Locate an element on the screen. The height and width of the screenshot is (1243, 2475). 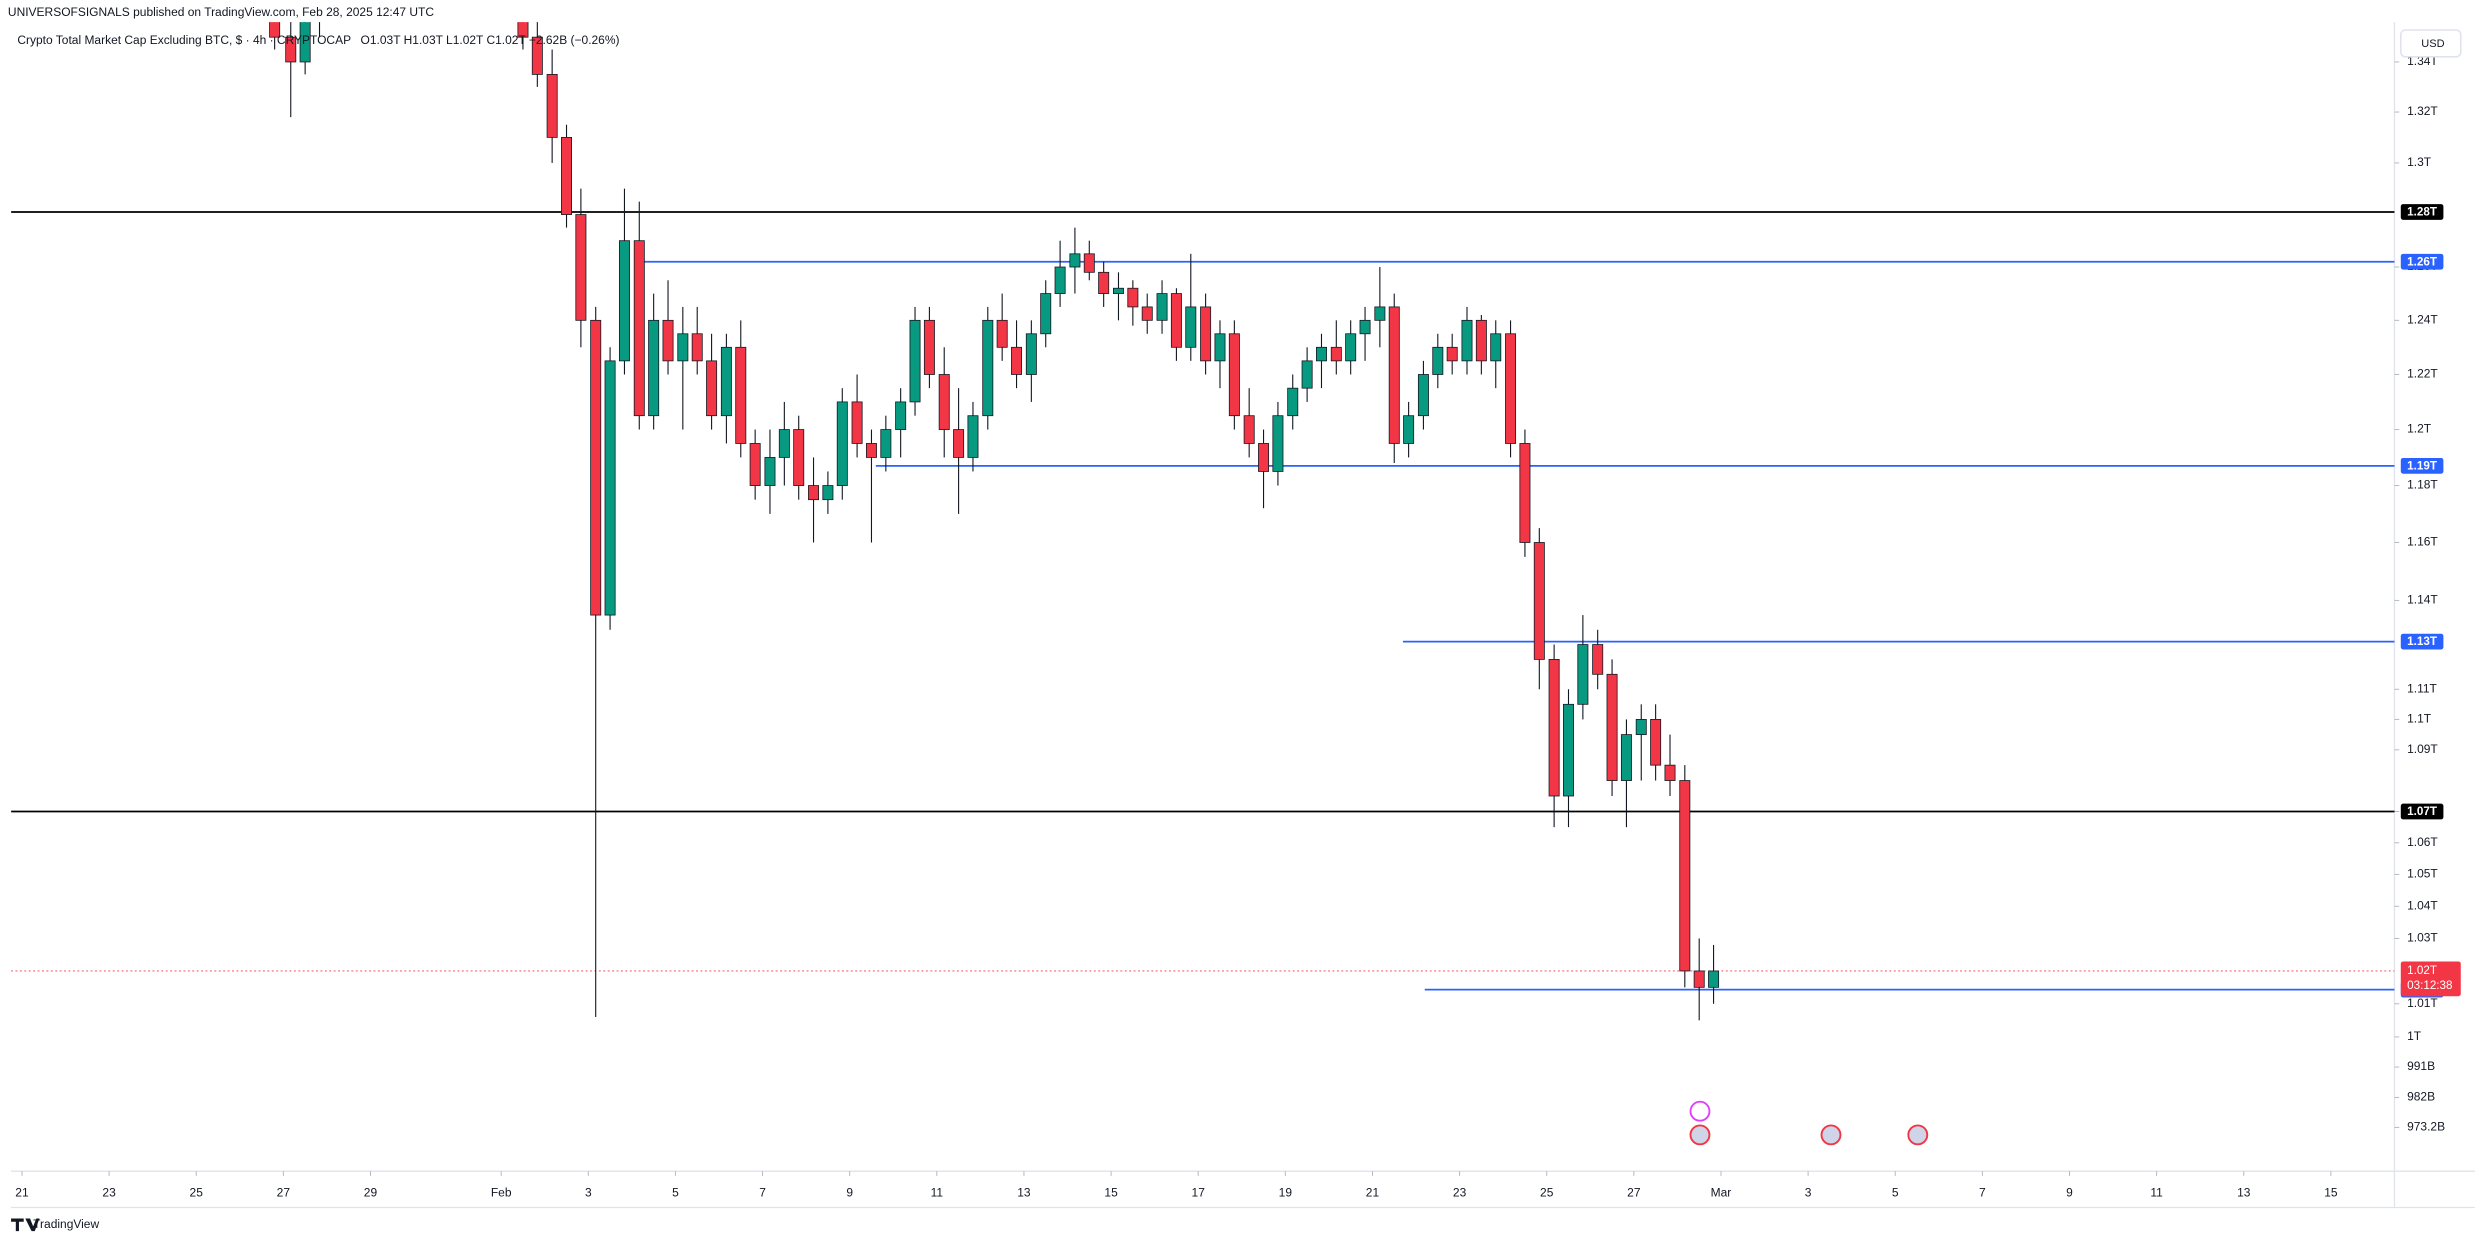
brand-logo is located at coordinates (25, 1225).